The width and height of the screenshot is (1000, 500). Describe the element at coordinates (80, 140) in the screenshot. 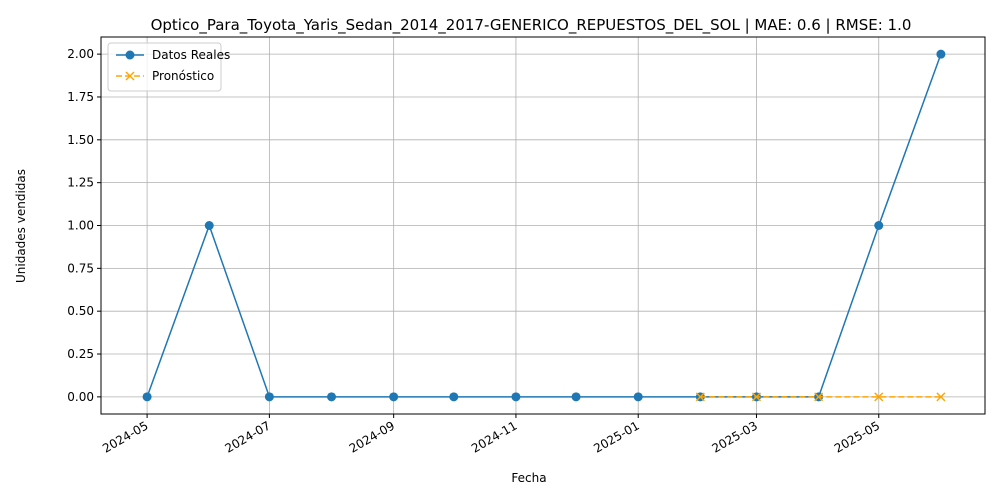

I see `y-tick-label: 1.50` at that location.